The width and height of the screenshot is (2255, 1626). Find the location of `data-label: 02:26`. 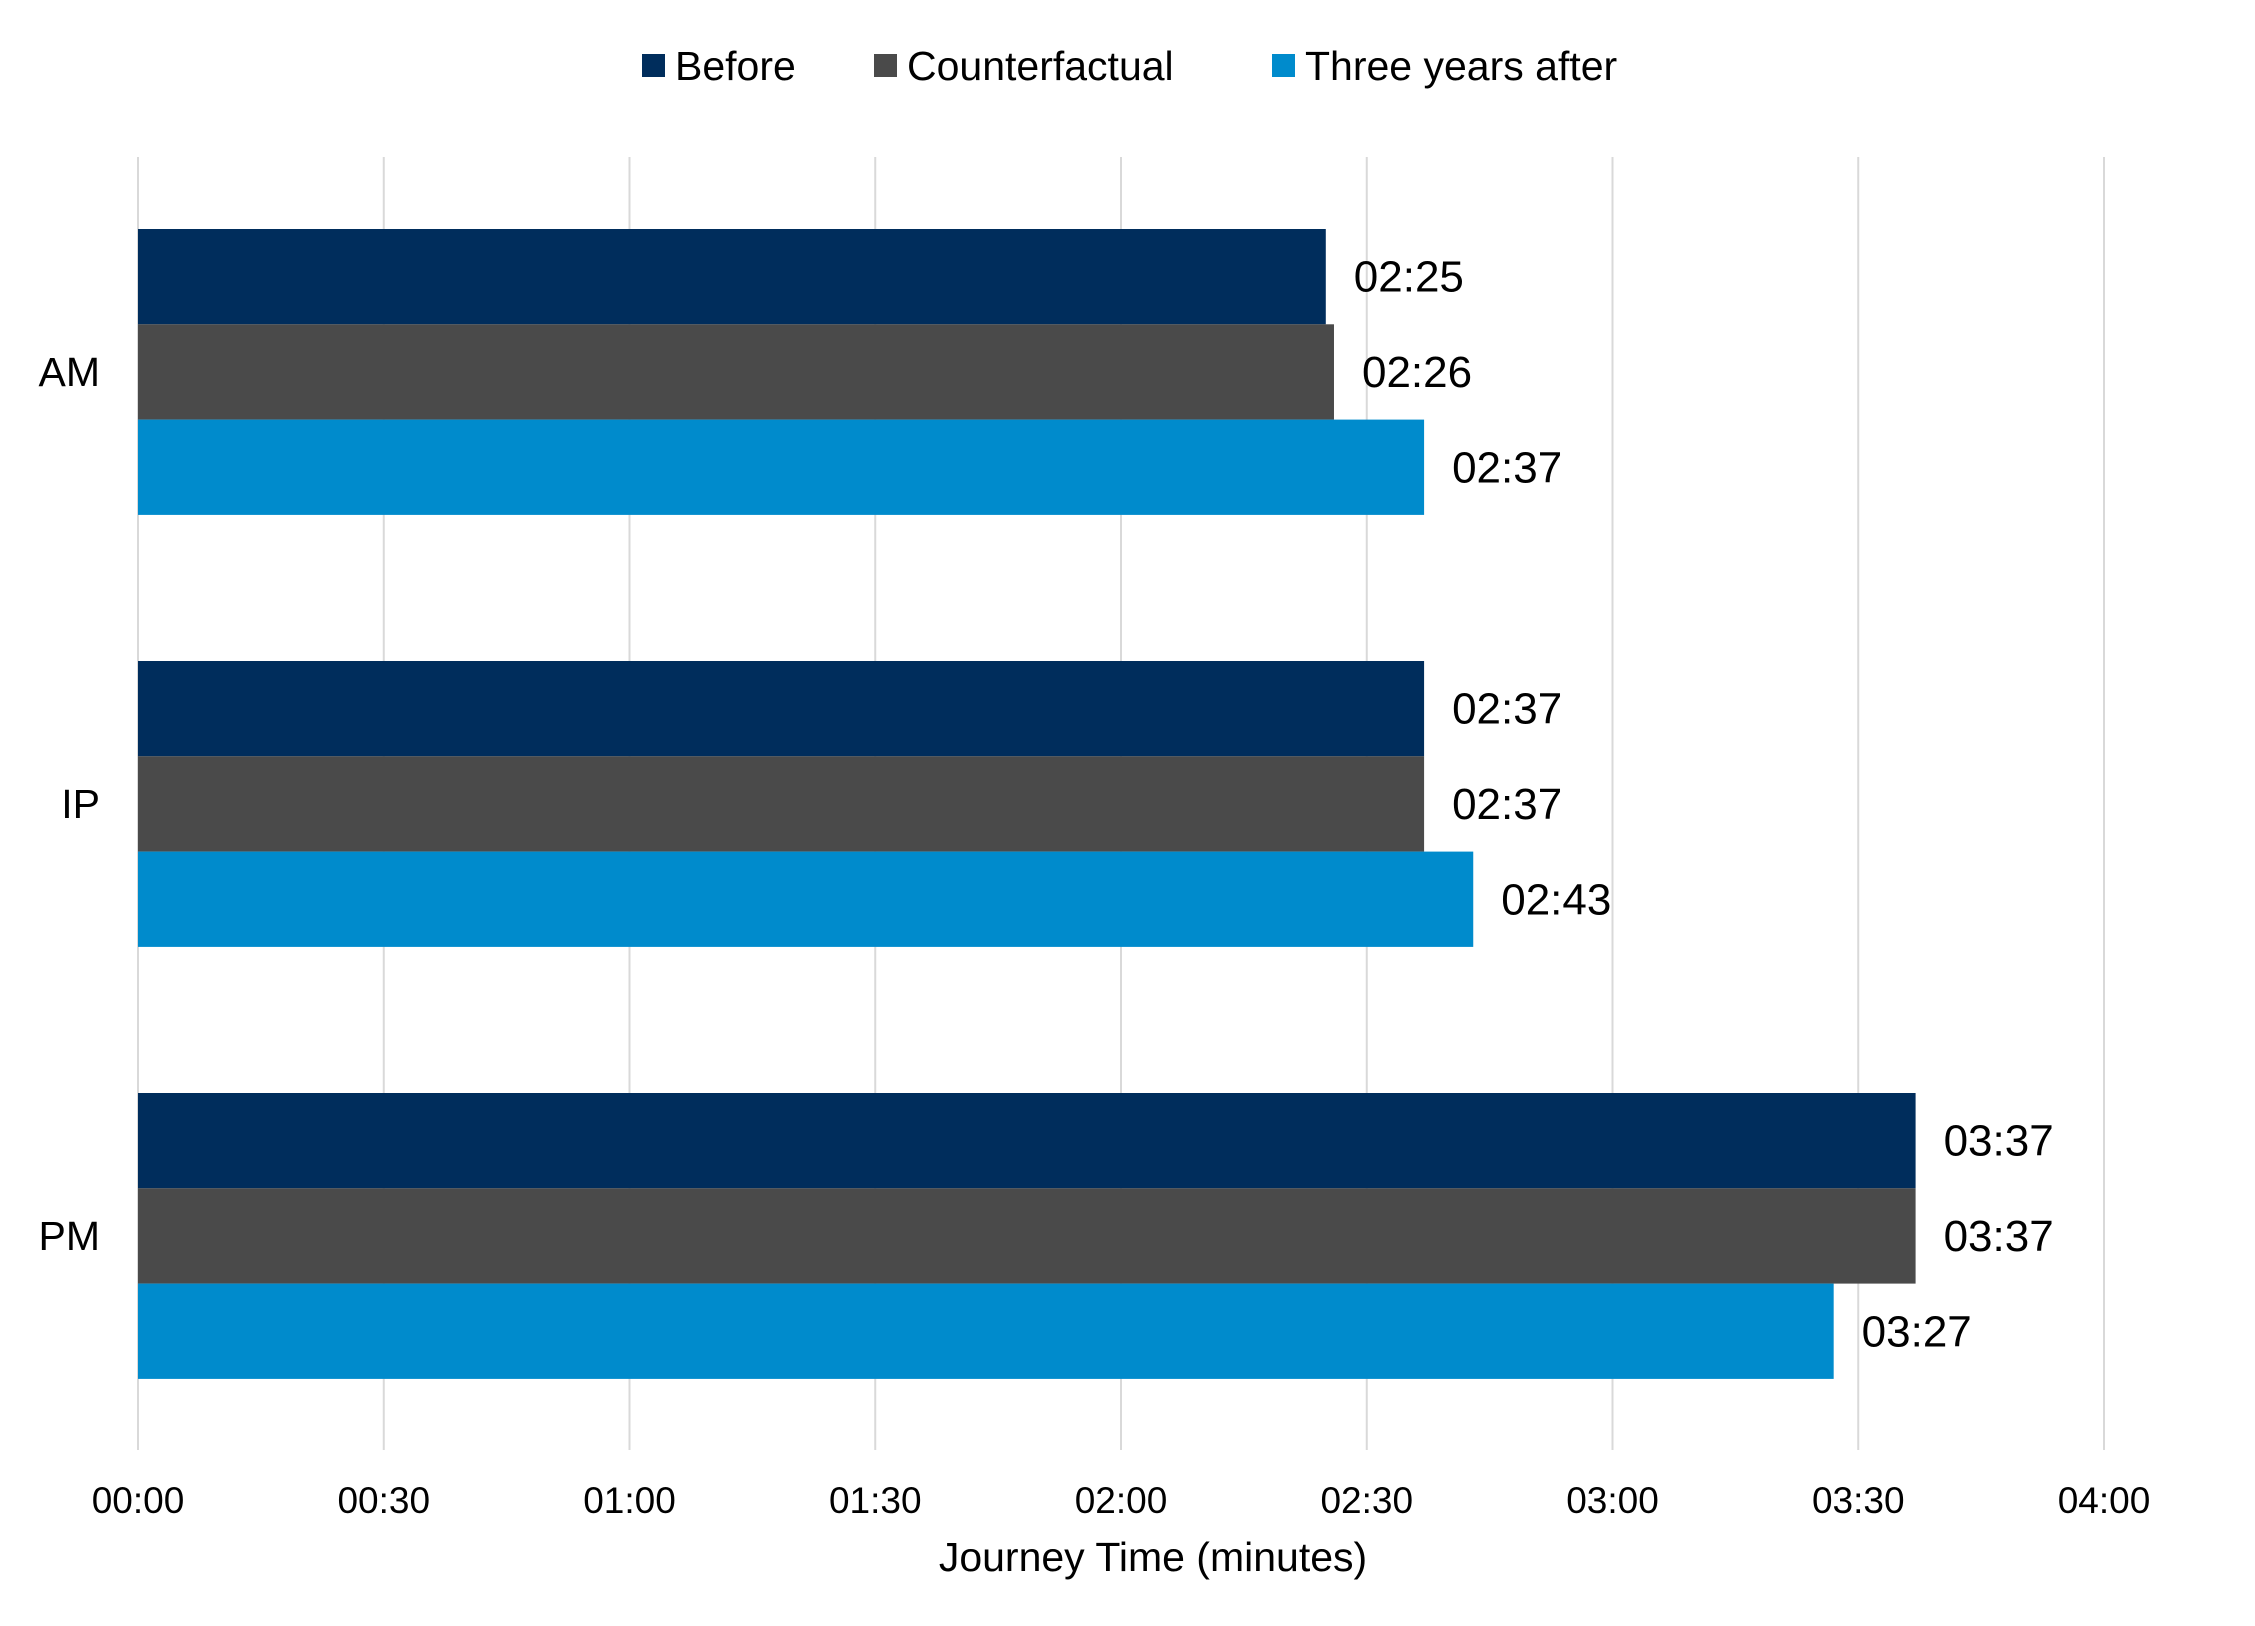

data-label: 02:26 is located at coordinates (1417, 372).